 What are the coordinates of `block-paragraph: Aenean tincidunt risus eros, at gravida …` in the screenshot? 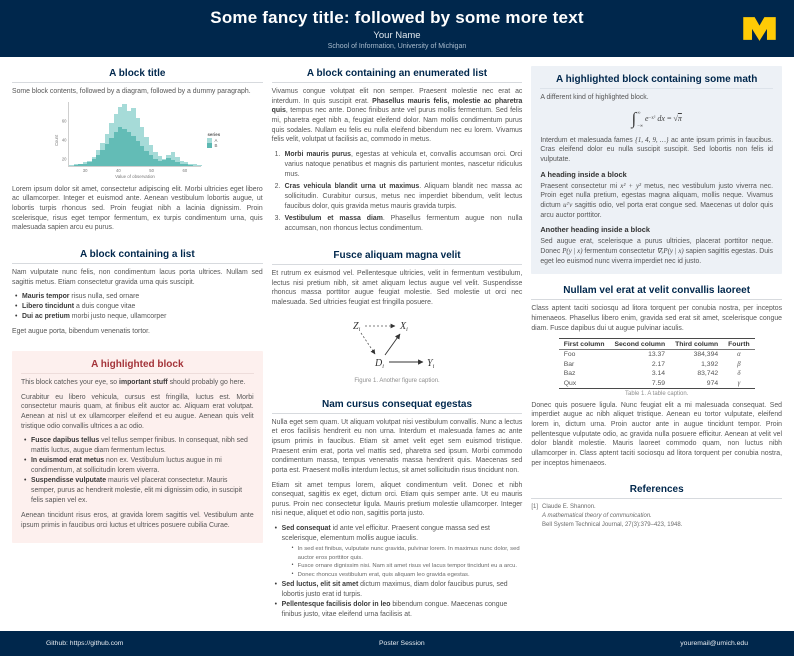 It's located at (137, 520).